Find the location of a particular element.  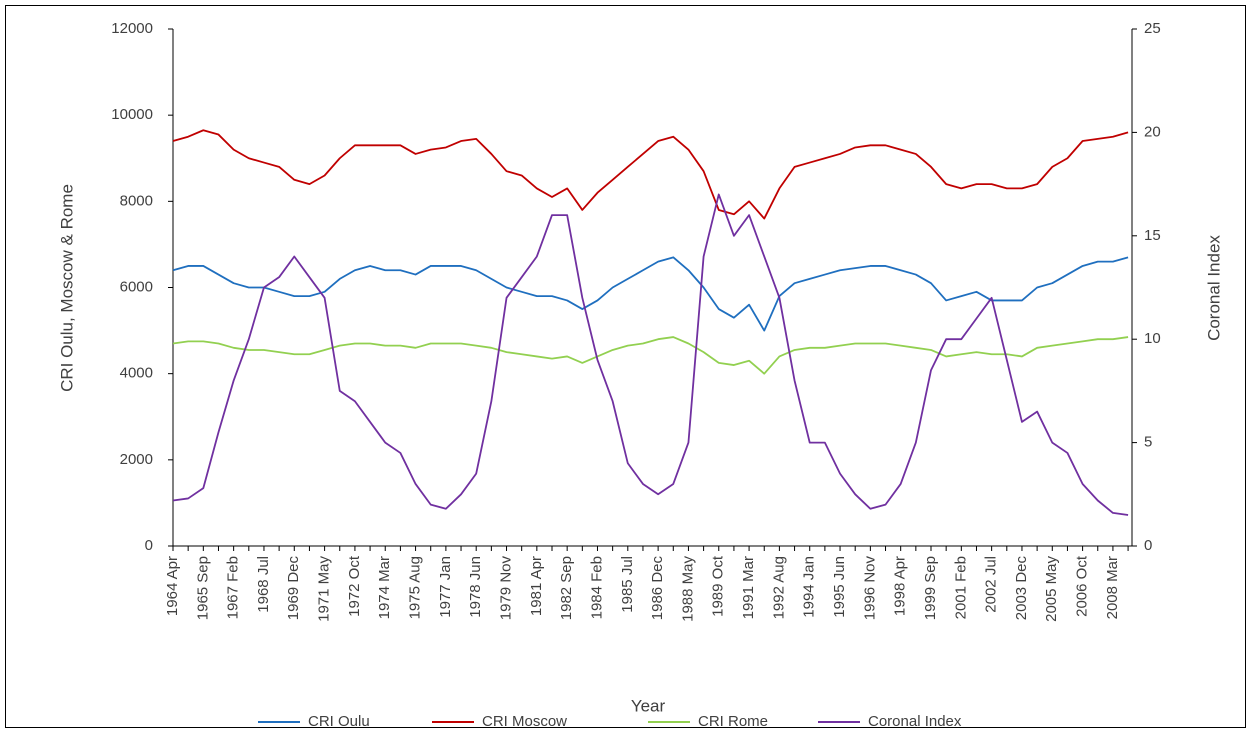

y2-tick-label: 25 is located at coordinates (1152, 28).